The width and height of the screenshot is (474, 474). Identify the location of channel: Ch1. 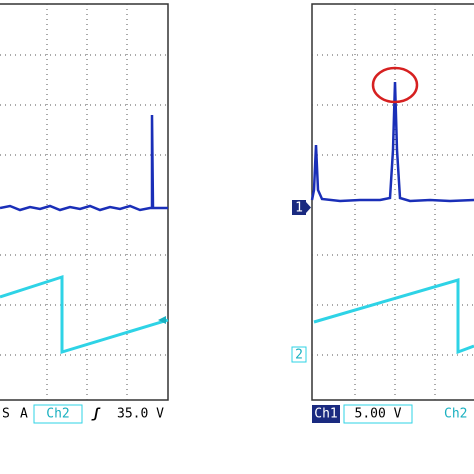
(325, 414).